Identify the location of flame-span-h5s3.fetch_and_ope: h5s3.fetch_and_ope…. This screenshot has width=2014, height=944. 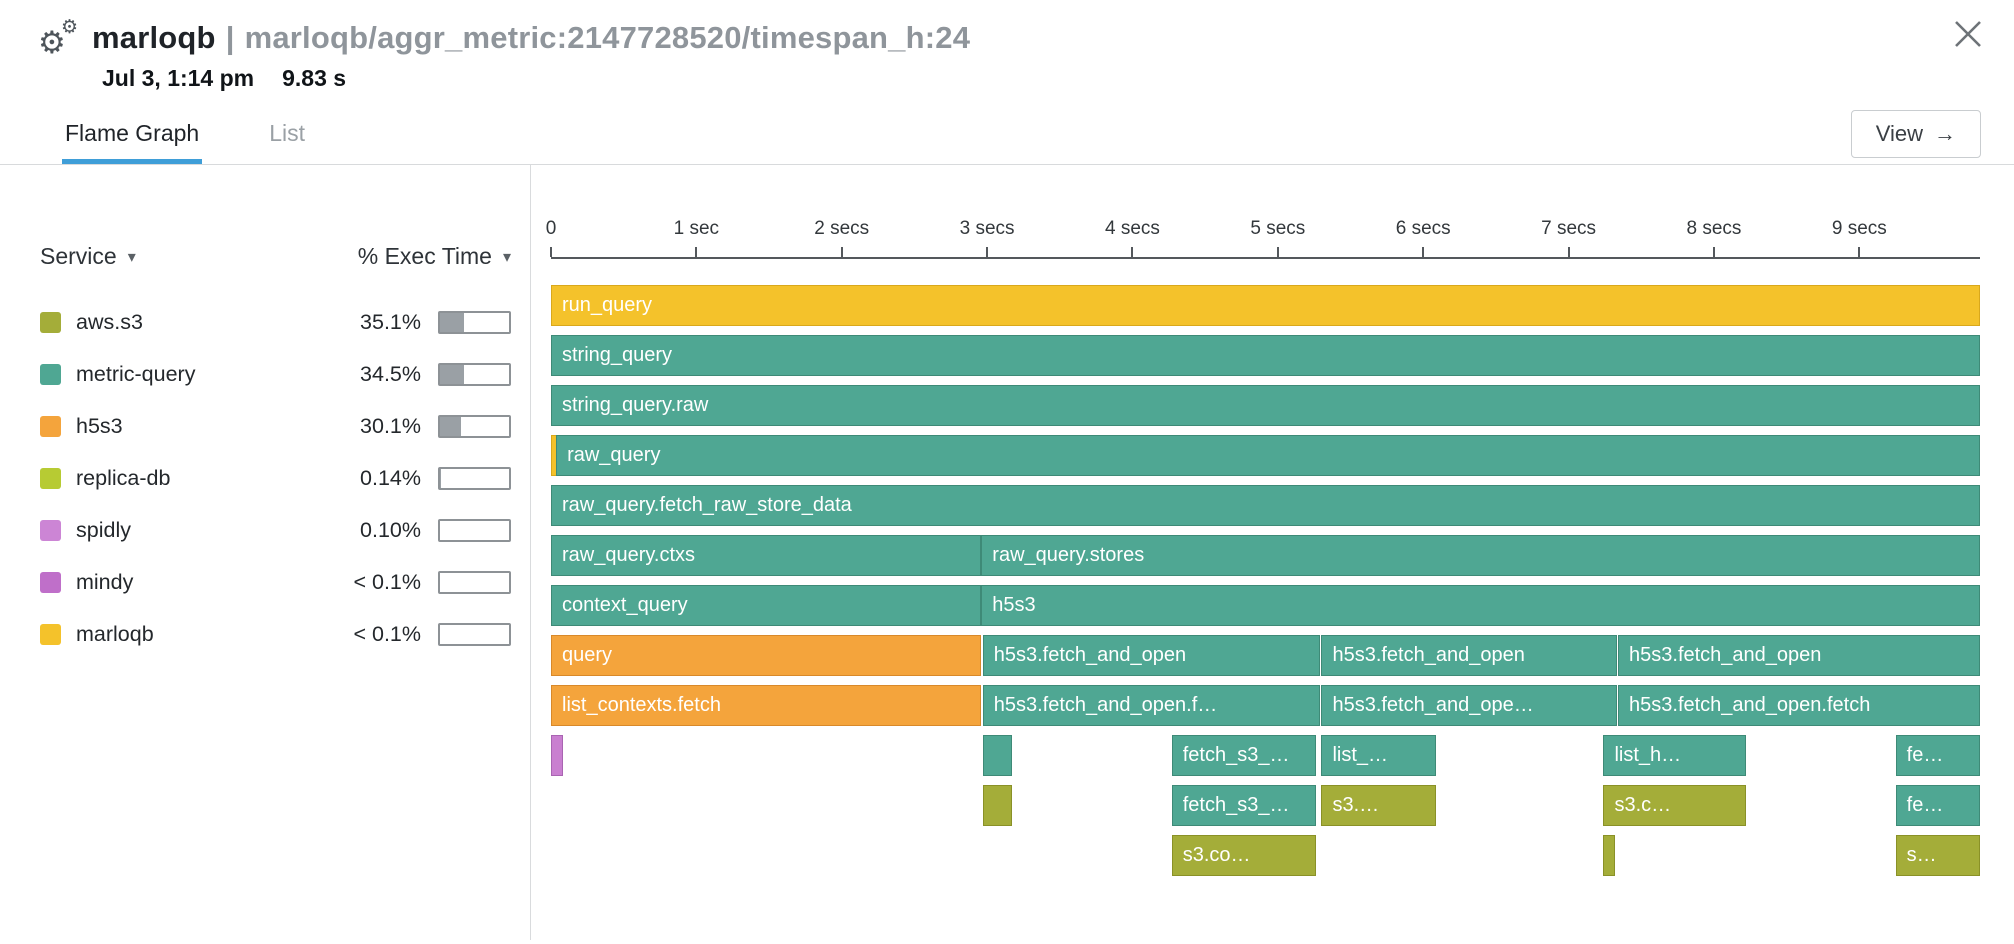
(1469, 705).